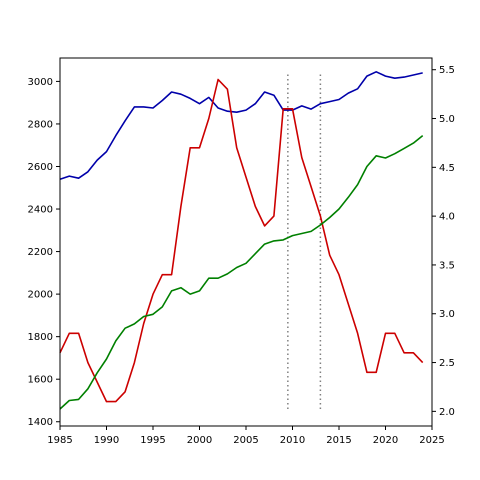  What do you see at coordinates (447, 363) in the screenshot?
I see `y2-tick-label: 2.5` at bounding box center [447, 363].